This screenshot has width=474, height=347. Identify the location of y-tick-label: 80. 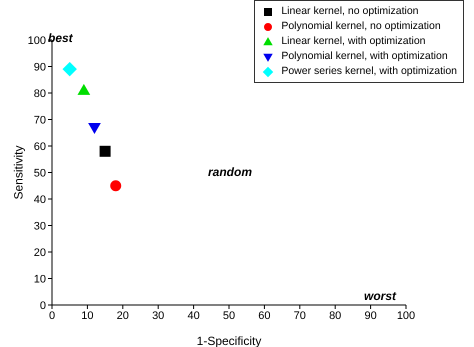
(40, 94).